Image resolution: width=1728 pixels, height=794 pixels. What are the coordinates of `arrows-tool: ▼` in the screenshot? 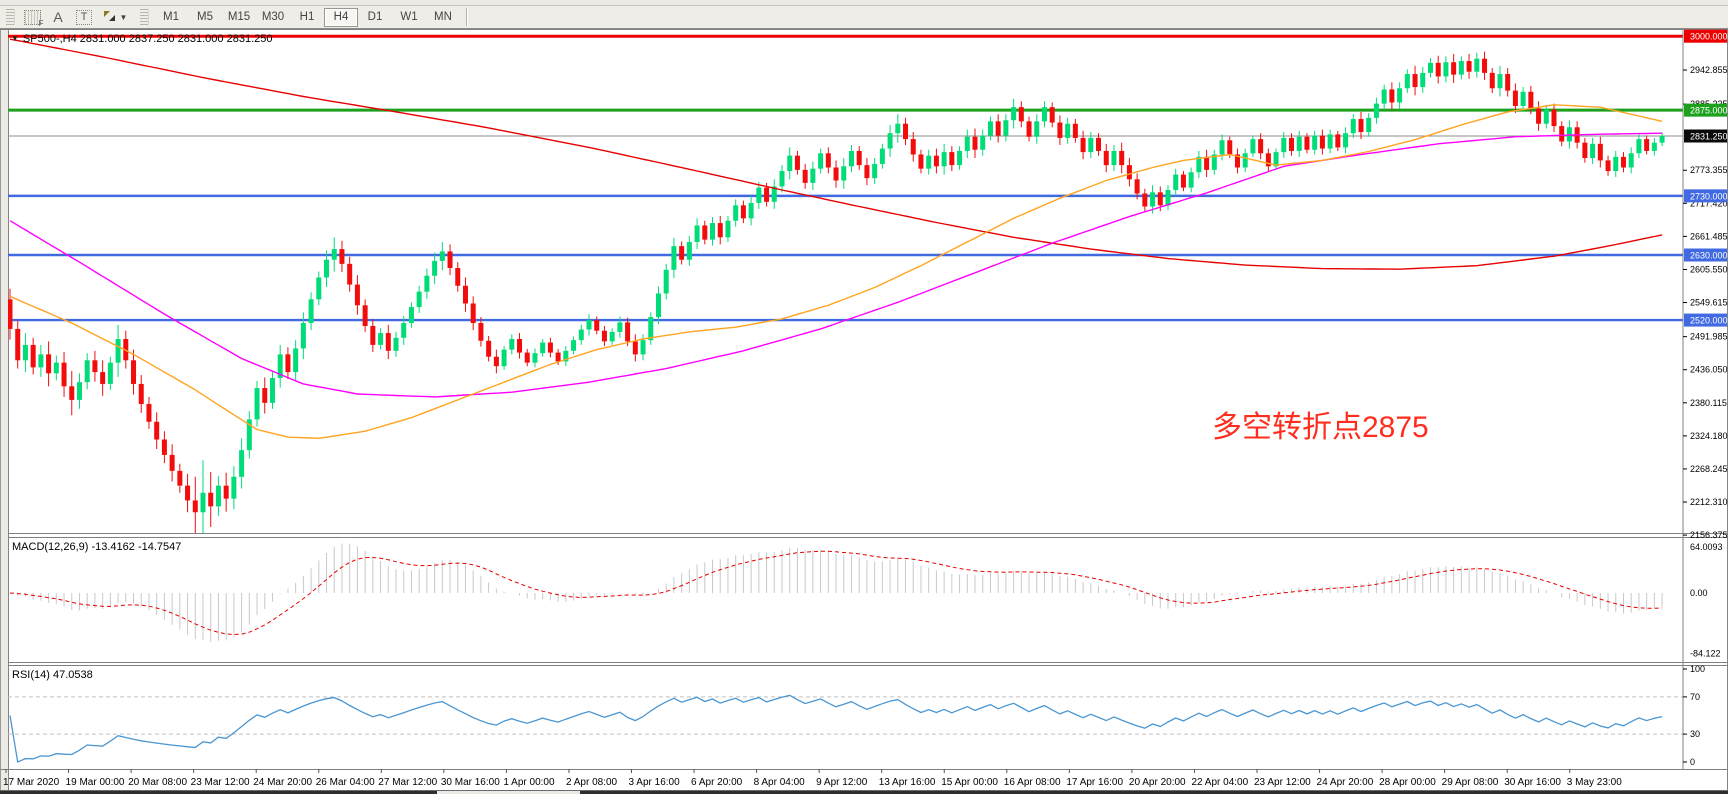 It's located at (115, 17).